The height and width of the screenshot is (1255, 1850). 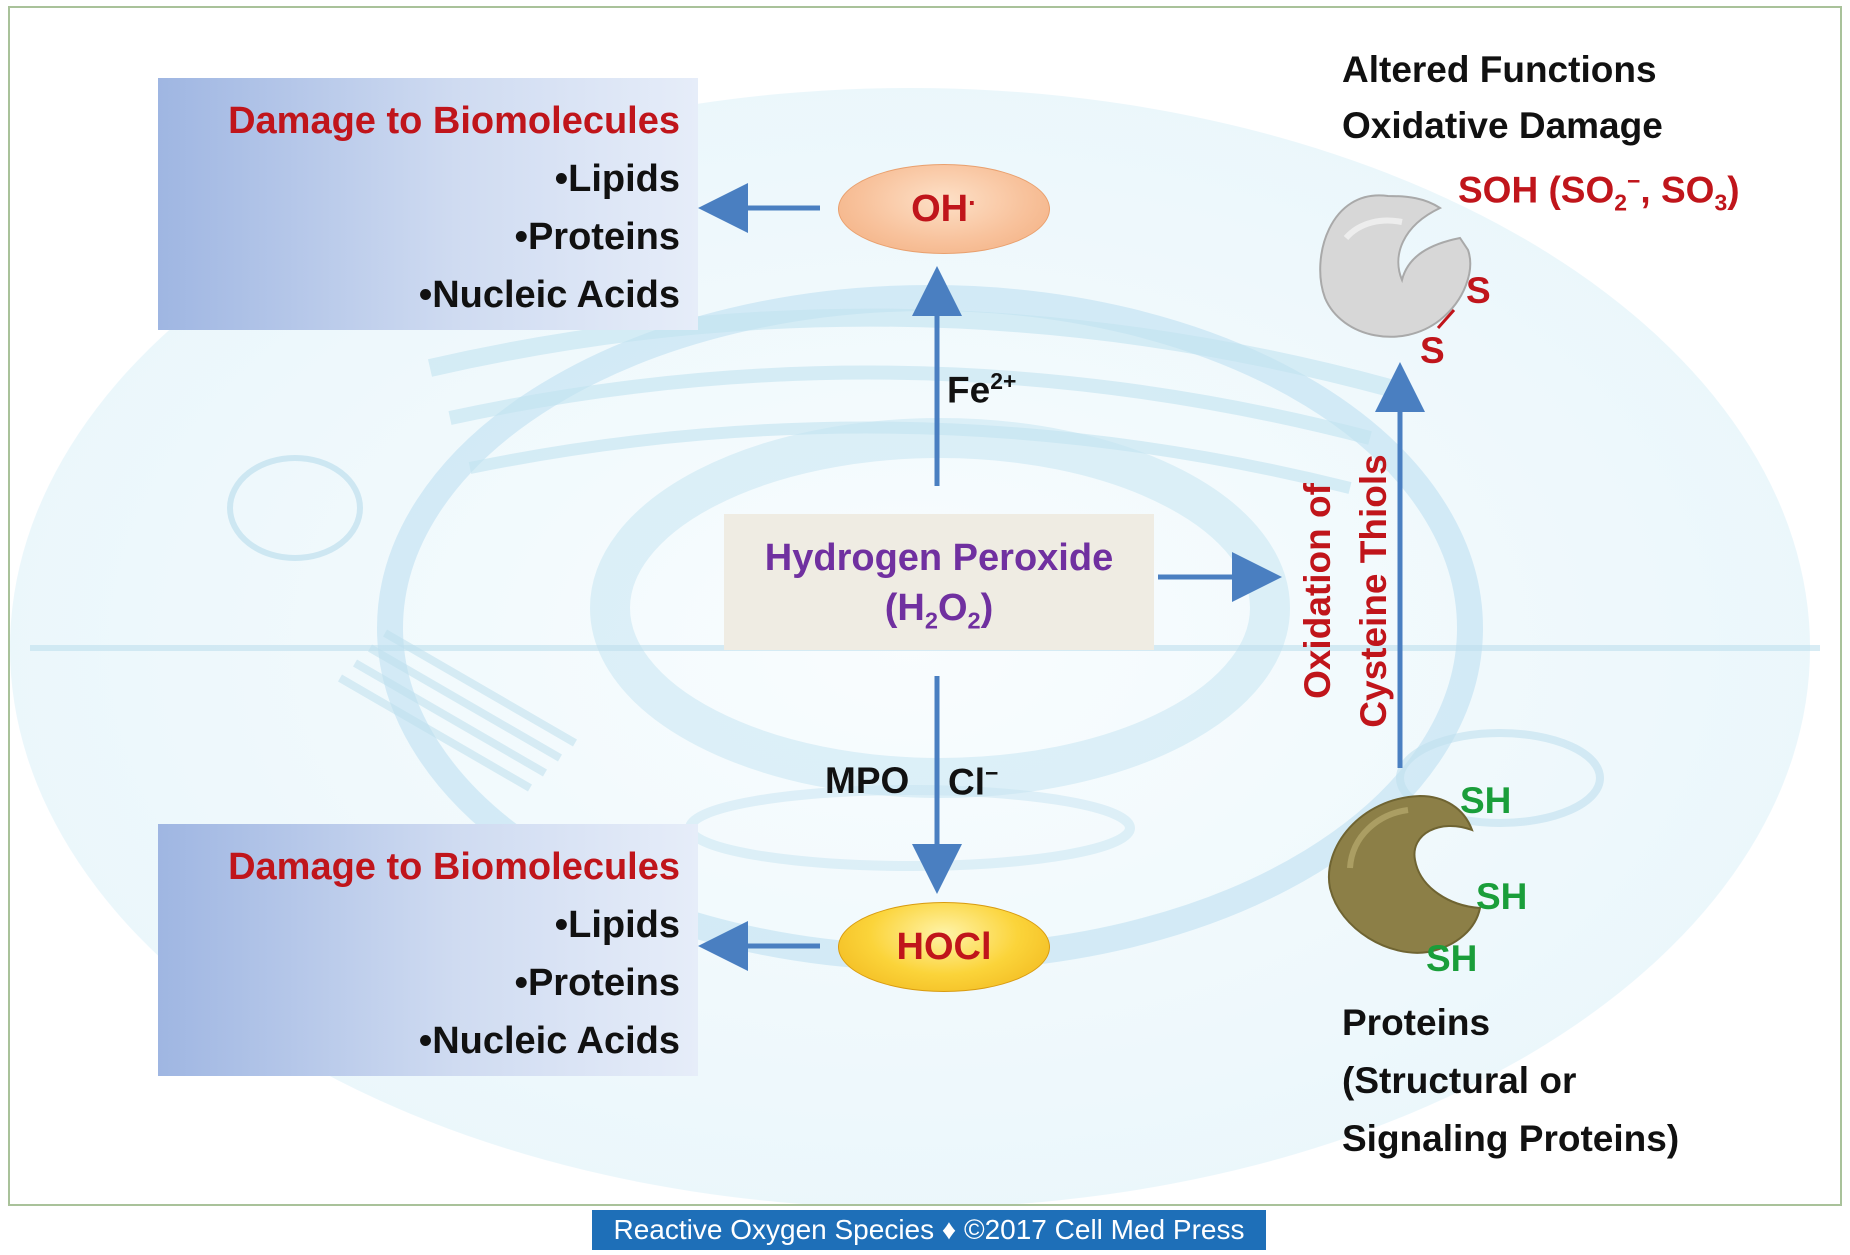 I want to click on sulfur-bottom: S, so click(x=1432, y=350).